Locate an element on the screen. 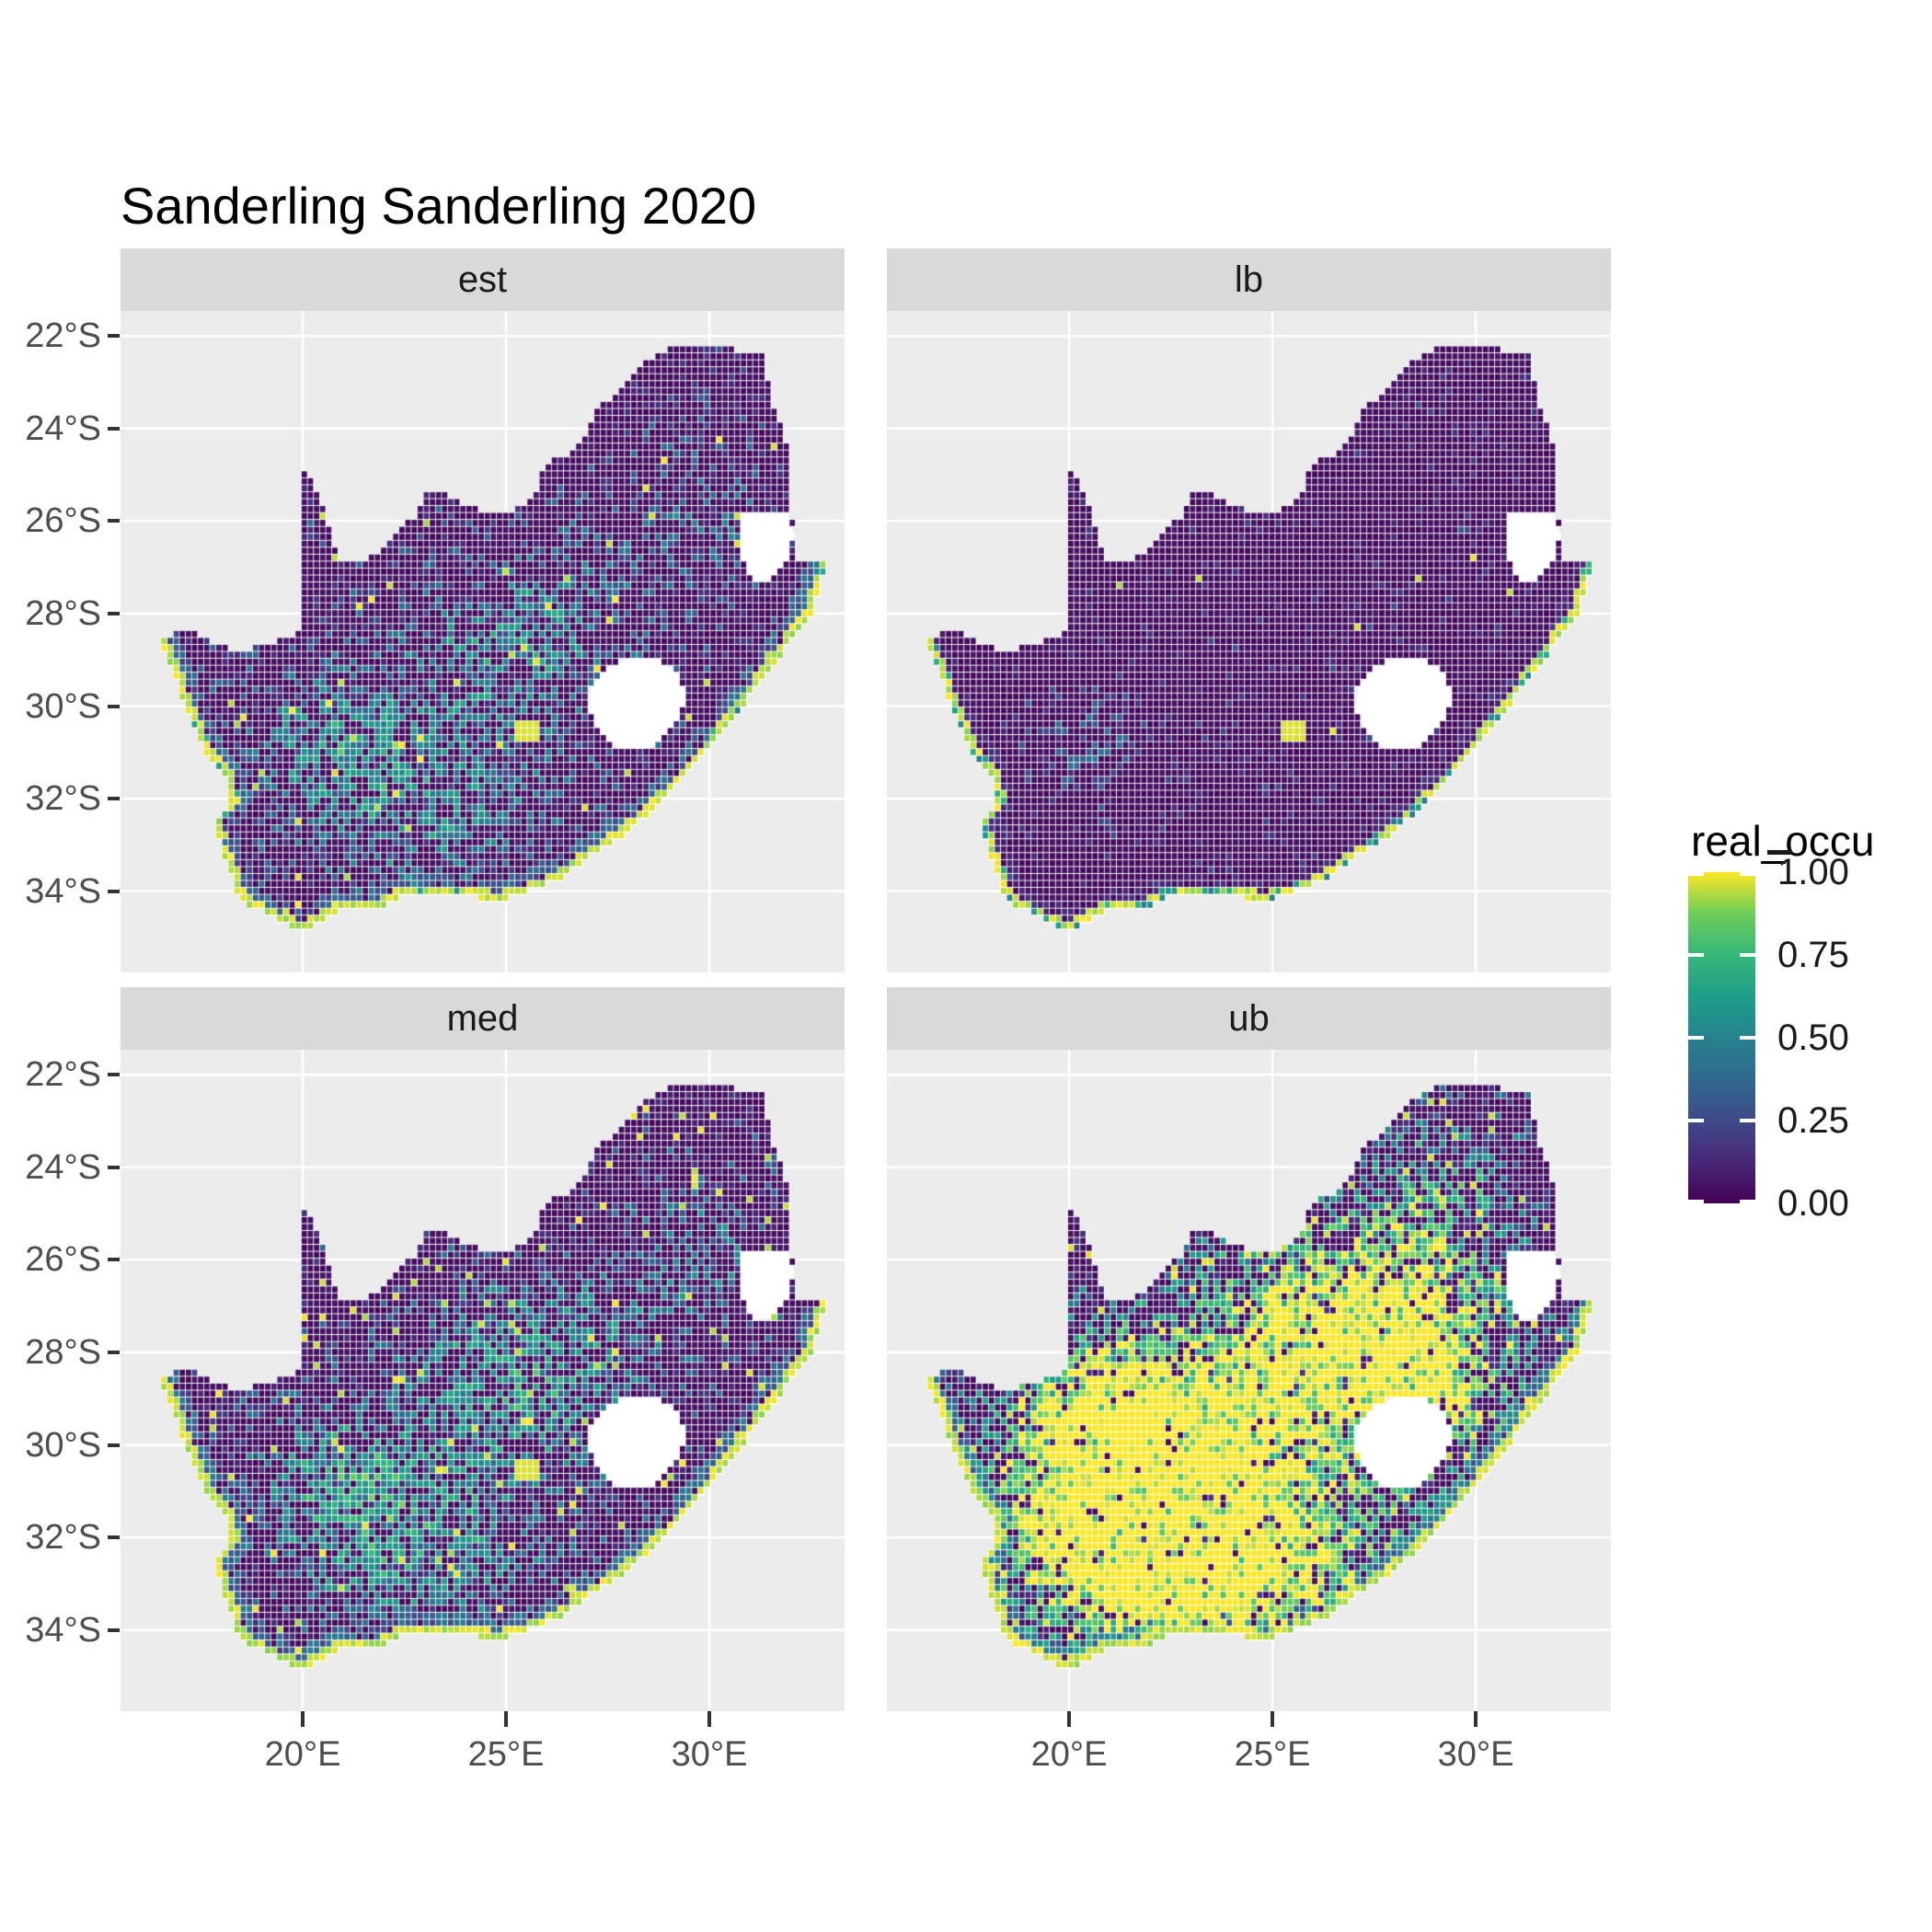  facet-strip-ub: ub is located at coordinates (1249, 1018).